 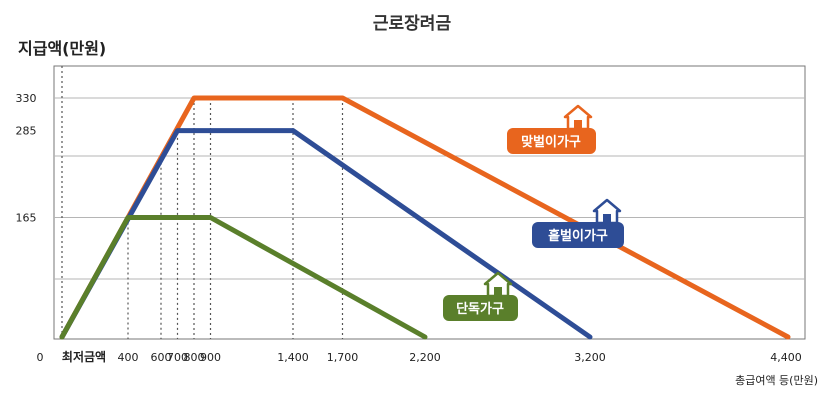 What do you see at coordinates (128, 357) in the screenshot?
I see `x-tick-label: 400` at bounding box center [128, 357].